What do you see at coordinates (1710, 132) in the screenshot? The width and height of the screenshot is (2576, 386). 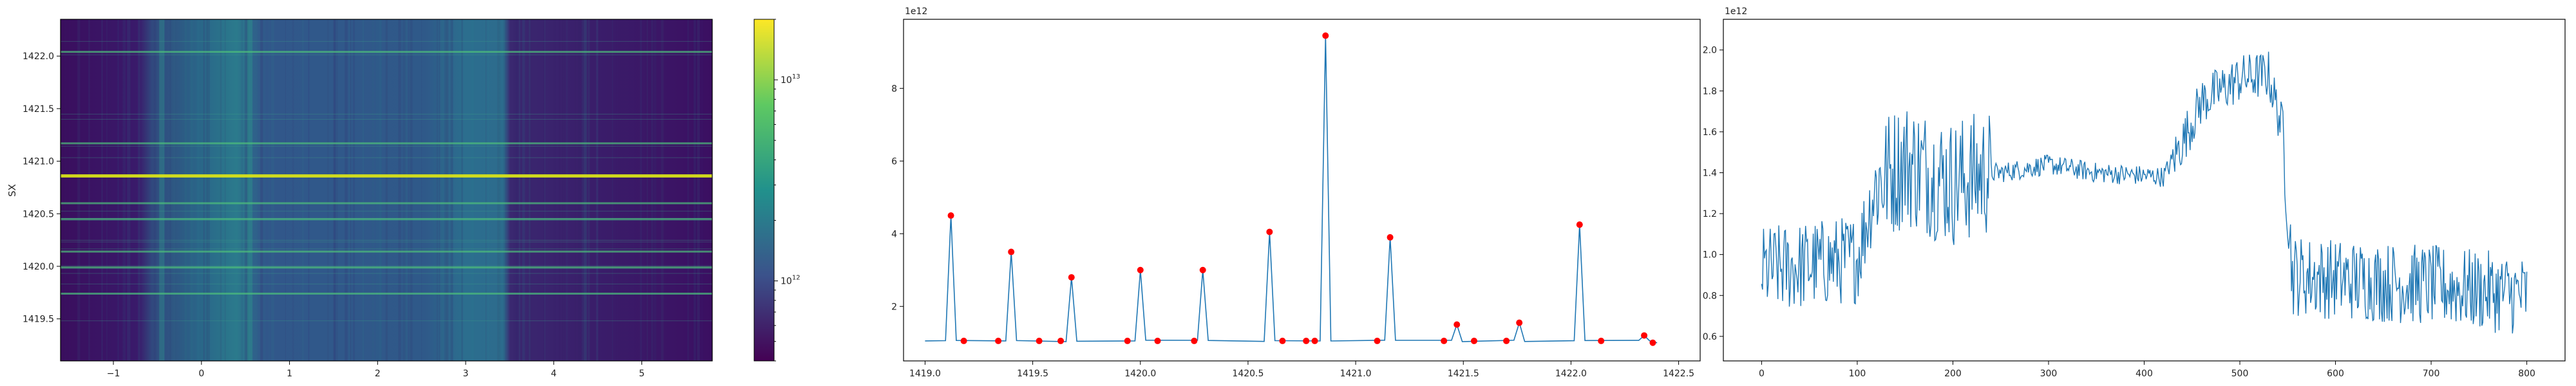 I see `y-tick-label: 1.6` at bounding box center [1710, 132].